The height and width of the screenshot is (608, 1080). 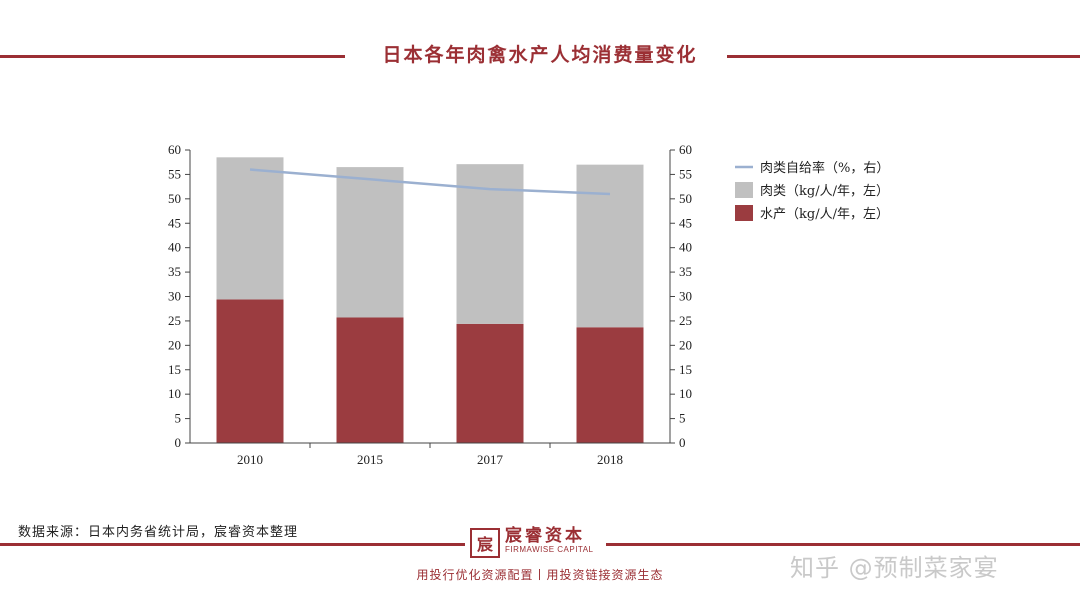 I want to click on y-tick-label-right: 60, so click(x=685, y=149).